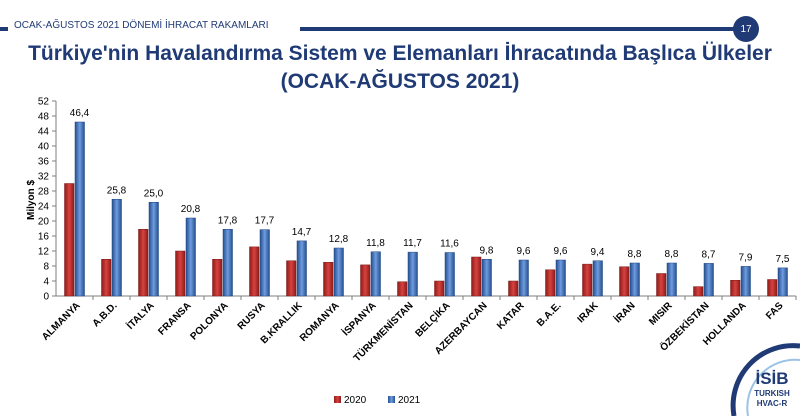 The image size is (800, 416). Describe the element at coordinates (44, 132) in the screenshot. I see `y-tick-label: 44` at that location.